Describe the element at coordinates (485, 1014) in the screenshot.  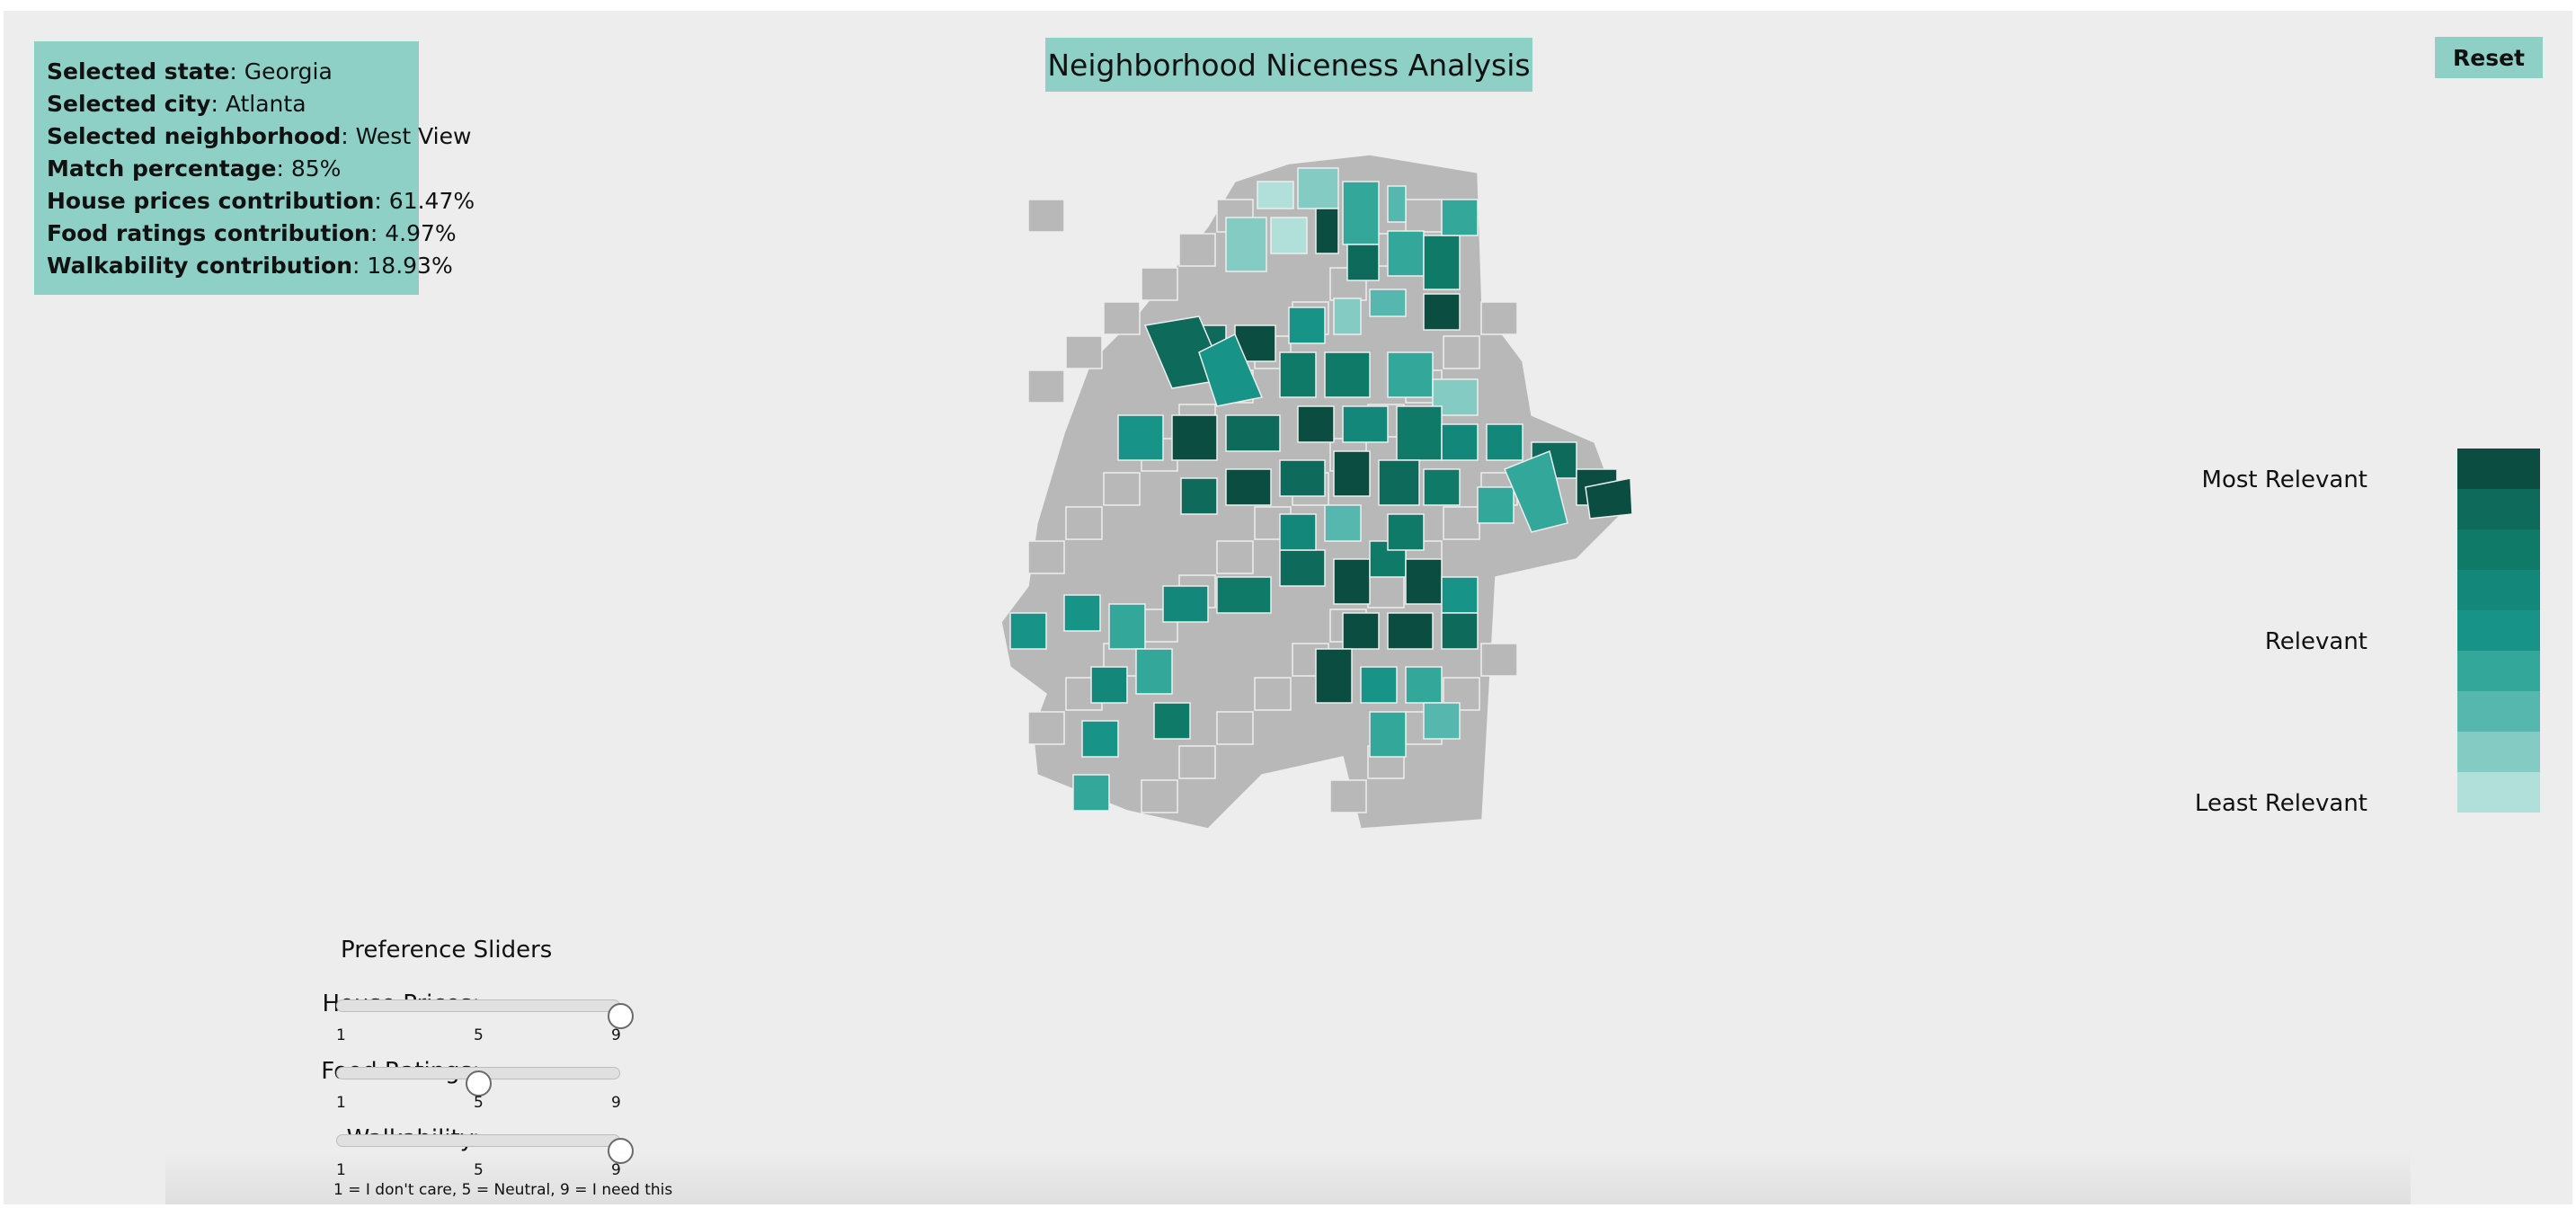
I see `house-prices-slider-track` at that location.